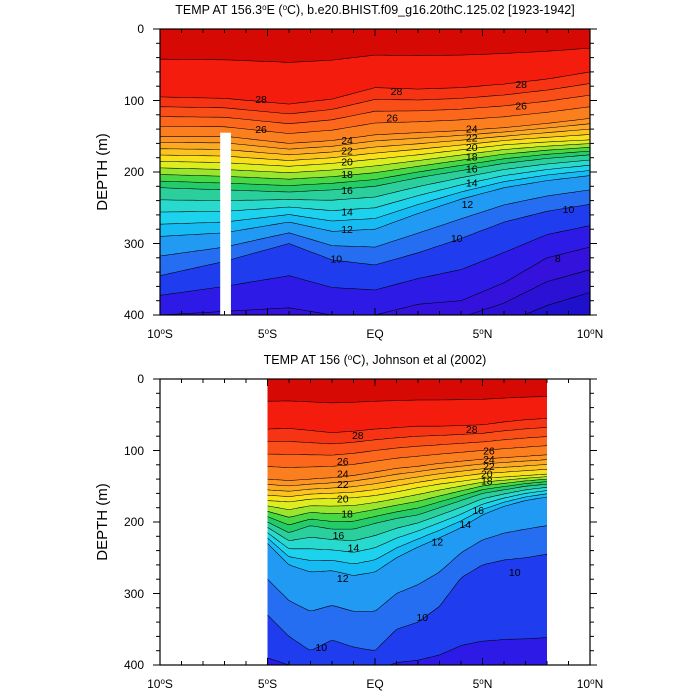 This screenshot has width=700, height=700. Describe the element at coordinates (134, 315) in the screenshot. I see `y-tick-label: 400` at that location.